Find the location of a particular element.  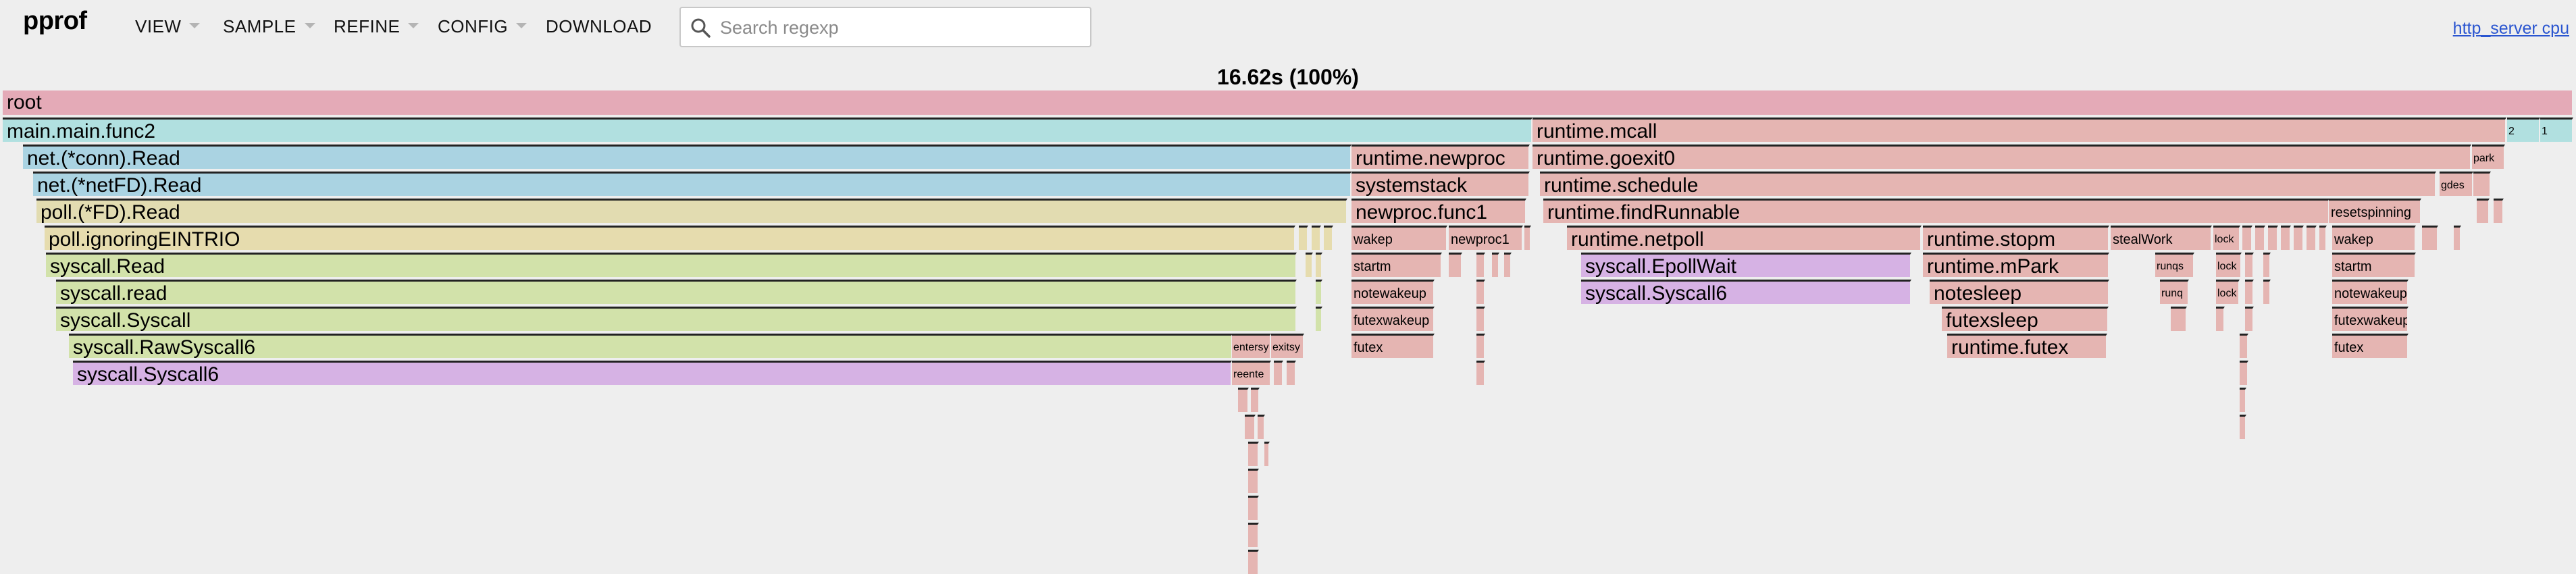

flame-frame: syscall.EpollWait is located at coordinates (1746, 265).